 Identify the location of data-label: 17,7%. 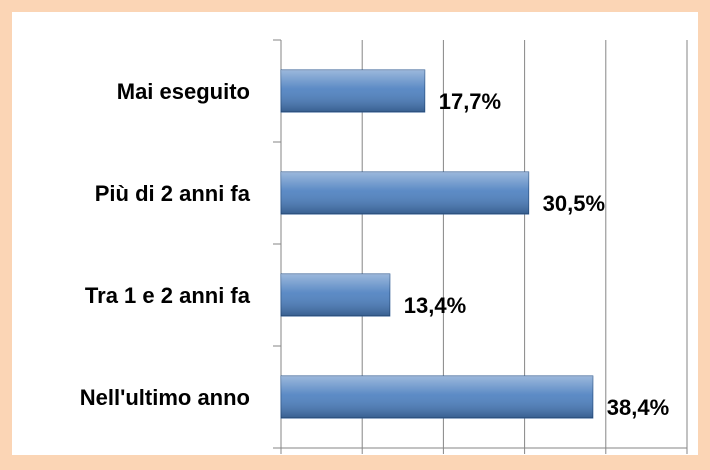
(470, 101).